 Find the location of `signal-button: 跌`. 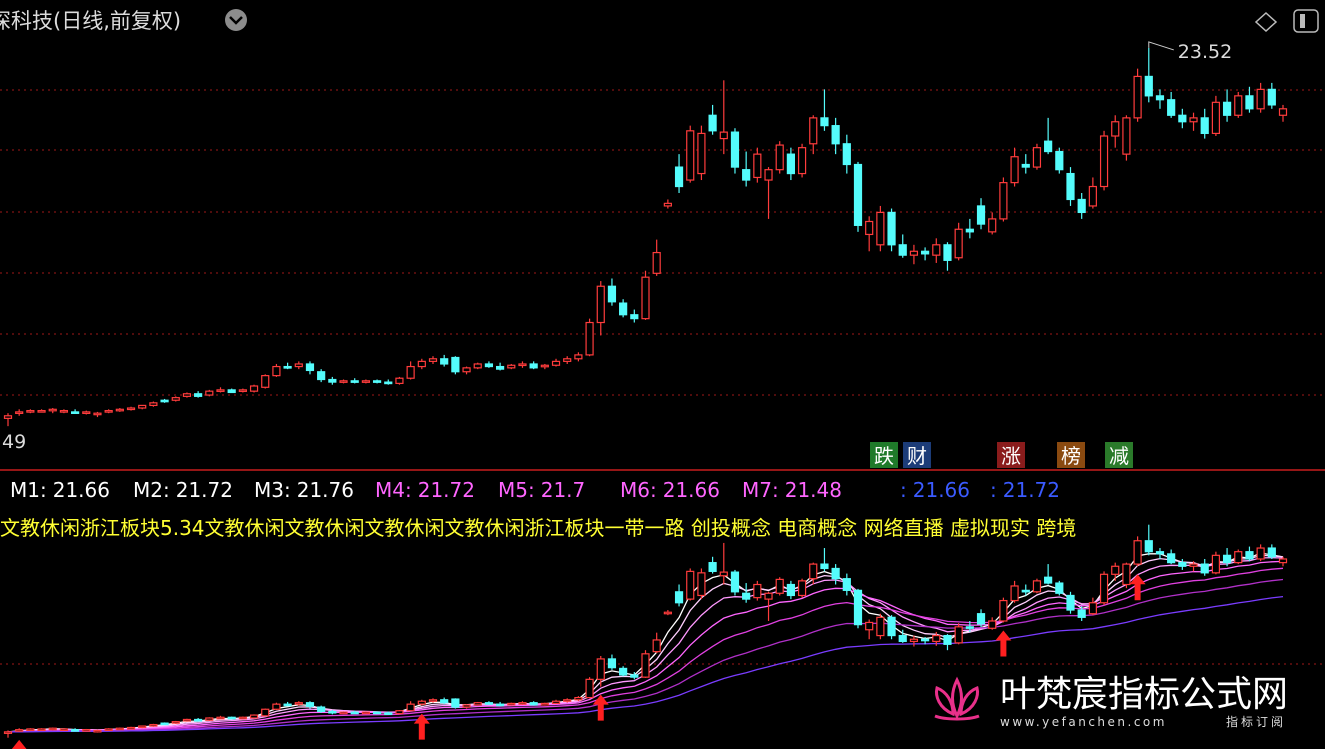

signal-button: 跌 is located at coordinates (884, 455).